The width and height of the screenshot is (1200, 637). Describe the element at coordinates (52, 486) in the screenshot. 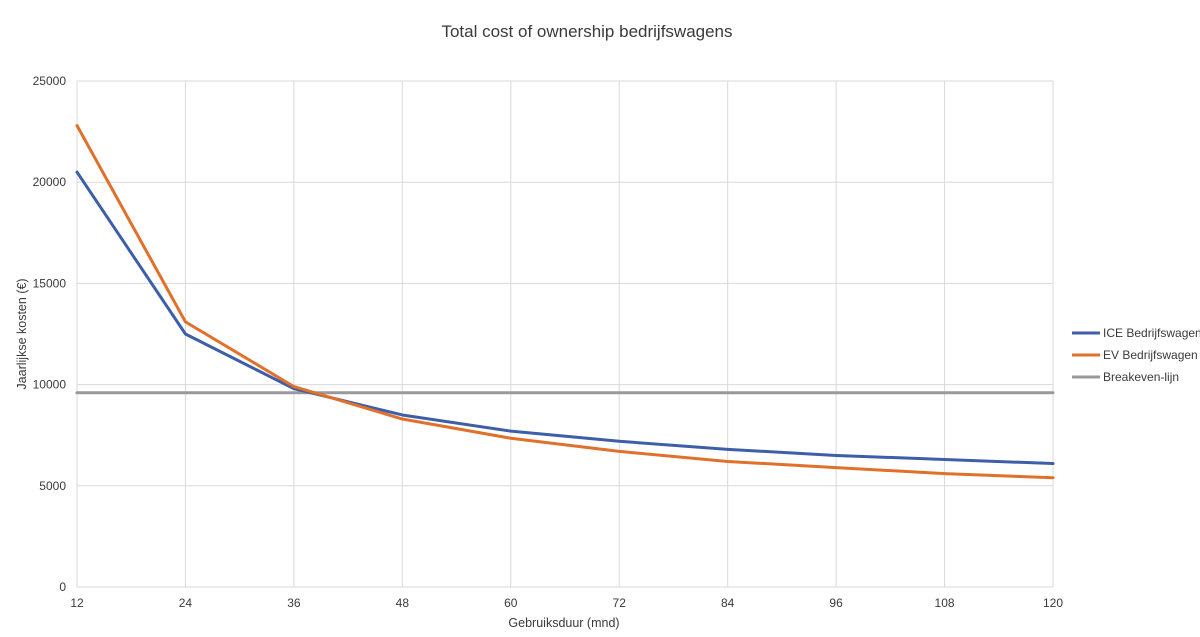

I see `y-tick-label: 5000` at that location.